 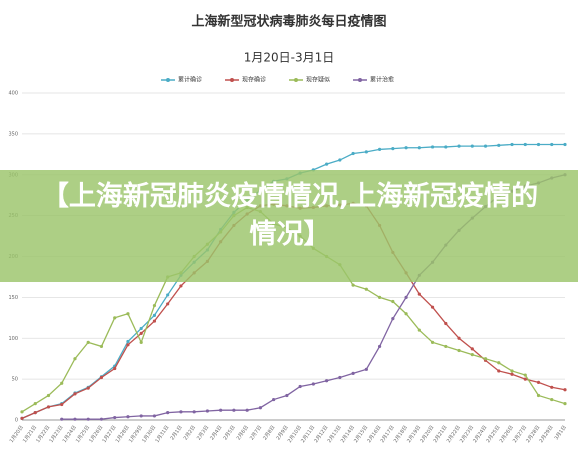 What do you see at coordinates (289, 58) in the screenshot?
I see `chart-subtitle: 1月20日-3月1日` at bounding box center [289, 58].